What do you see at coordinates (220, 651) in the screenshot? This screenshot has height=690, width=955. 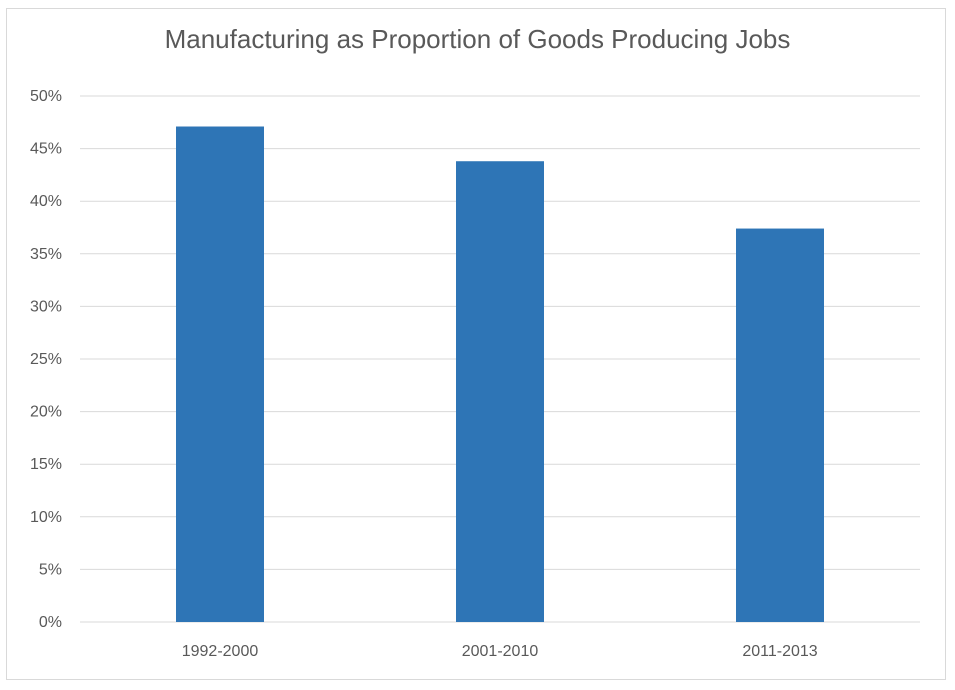 I see `x-tick-label: 1992-2000` at bounding box center [220, 651].